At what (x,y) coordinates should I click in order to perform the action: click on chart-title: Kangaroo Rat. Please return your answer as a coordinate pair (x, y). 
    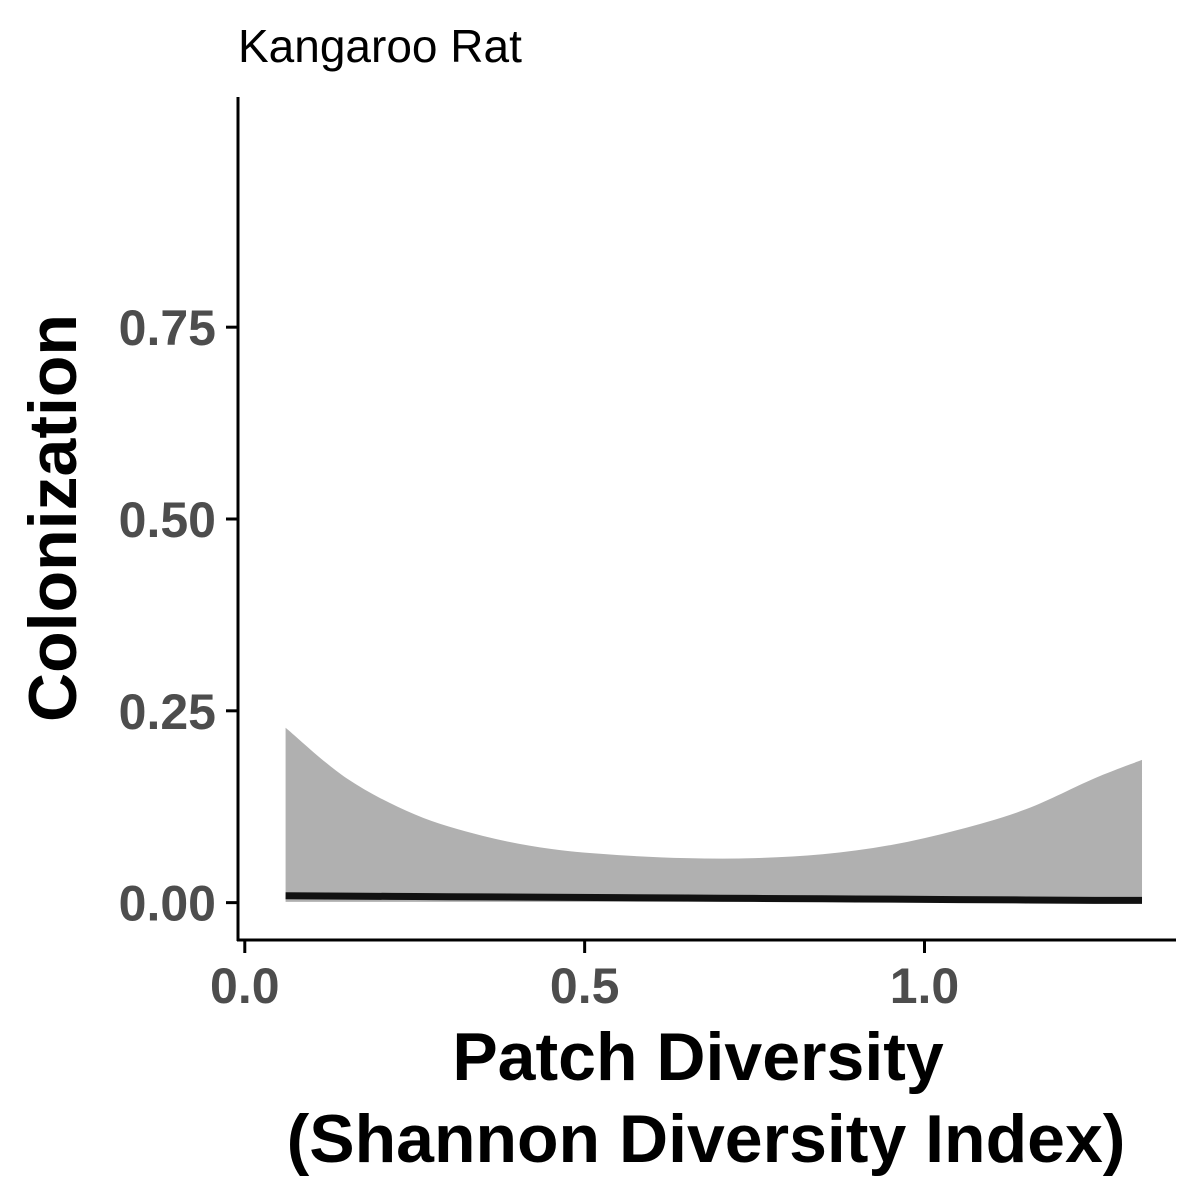
    Looking at the image, I should click on (380, 46).